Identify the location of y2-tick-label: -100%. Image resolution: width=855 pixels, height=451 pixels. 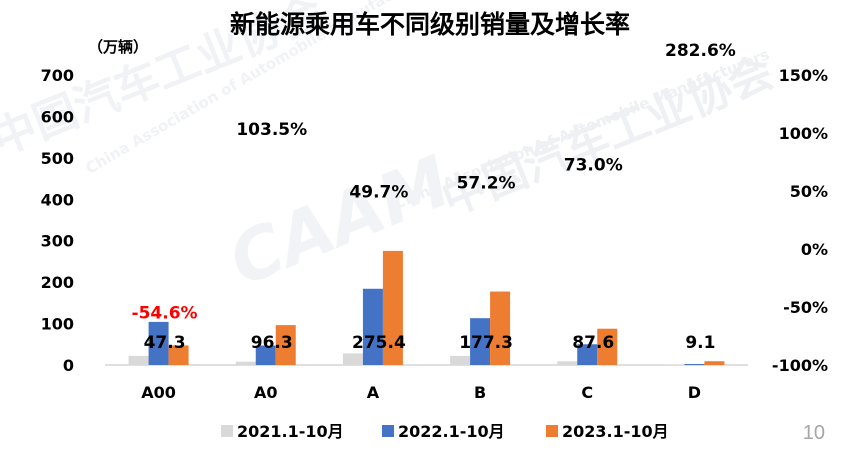
(800, 365).